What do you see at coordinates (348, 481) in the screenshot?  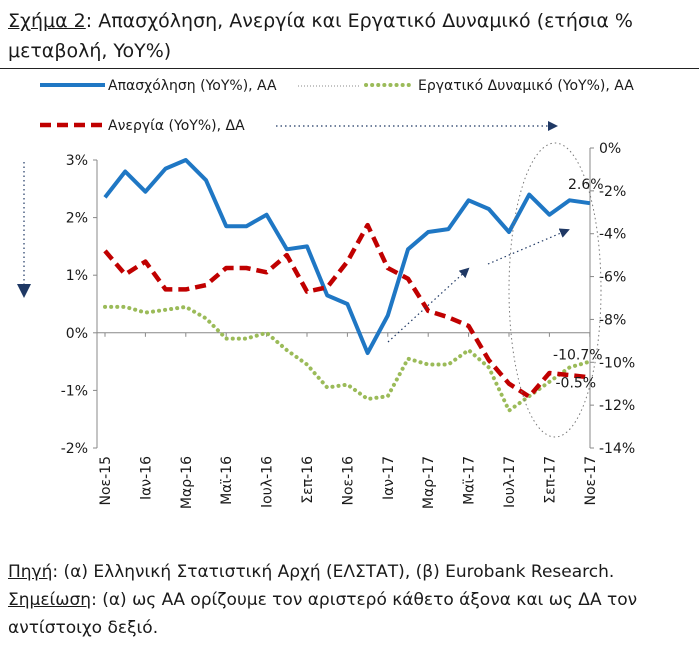 I see `x-axis-tick-label: Νοε-16` at bounding box center [348, 481].